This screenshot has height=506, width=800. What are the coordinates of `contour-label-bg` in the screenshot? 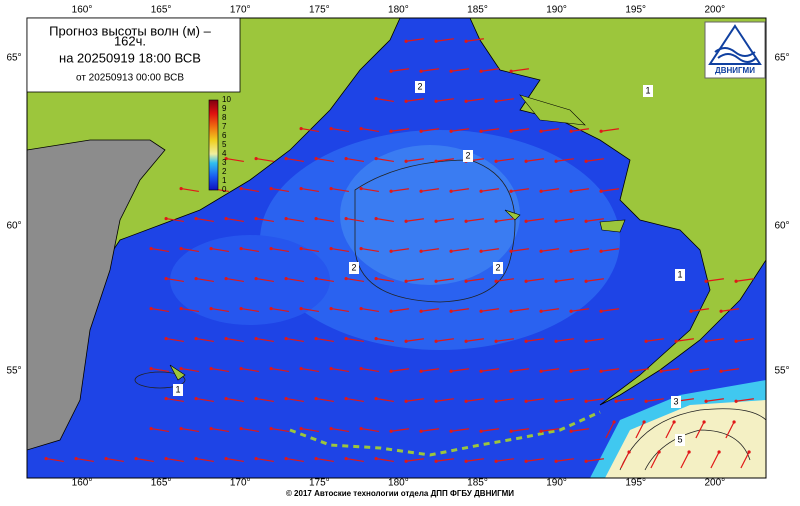 It's located at (680, 440).